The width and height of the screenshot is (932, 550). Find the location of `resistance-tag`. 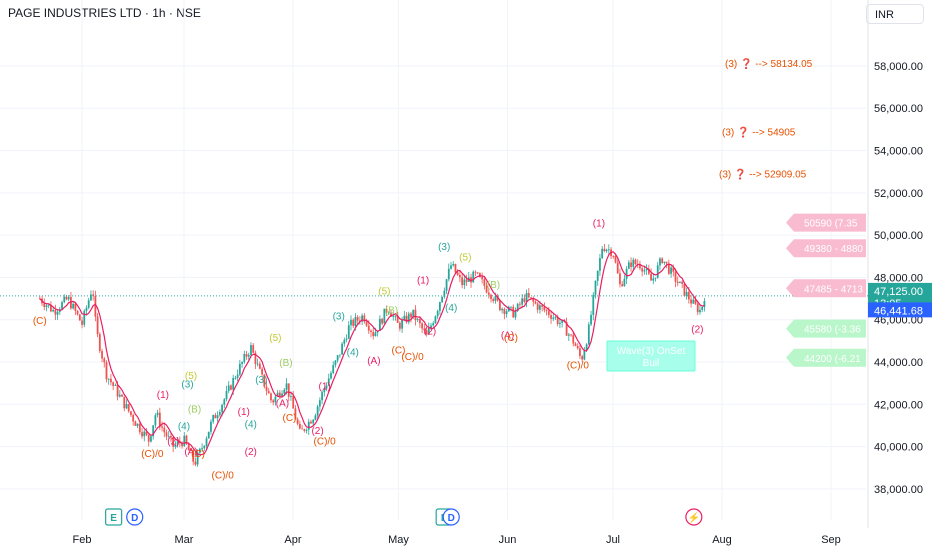

resistance-tag is located at coordinates (826, 222).